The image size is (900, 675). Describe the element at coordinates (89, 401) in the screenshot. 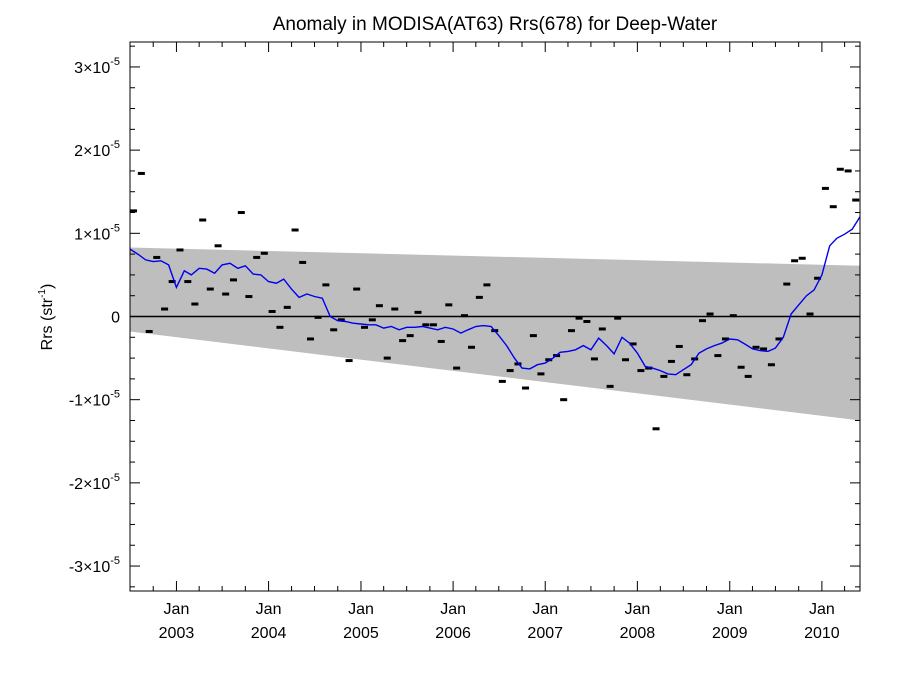

I see `y-tick-mantissa: -1×10` at that location.